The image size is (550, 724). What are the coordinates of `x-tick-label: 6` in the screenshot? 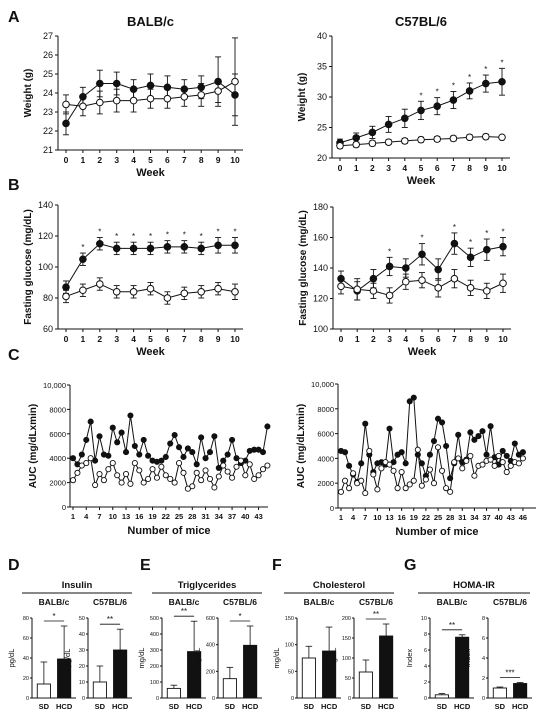 It's located at (167, 339).